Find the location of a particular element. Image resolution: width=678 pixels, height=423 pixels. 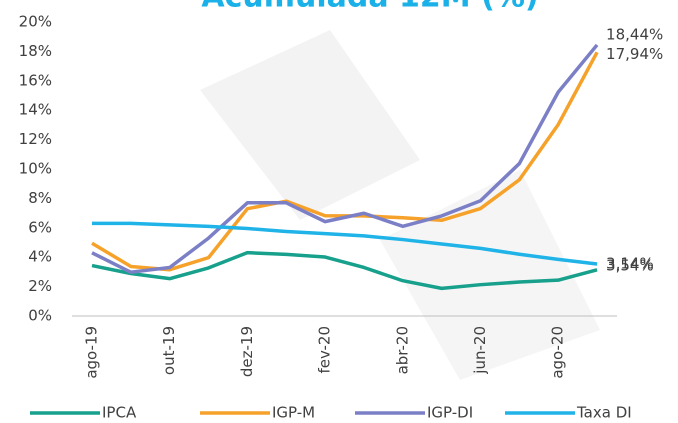

legend-label: IPCA is located at coordinates (119, 413).